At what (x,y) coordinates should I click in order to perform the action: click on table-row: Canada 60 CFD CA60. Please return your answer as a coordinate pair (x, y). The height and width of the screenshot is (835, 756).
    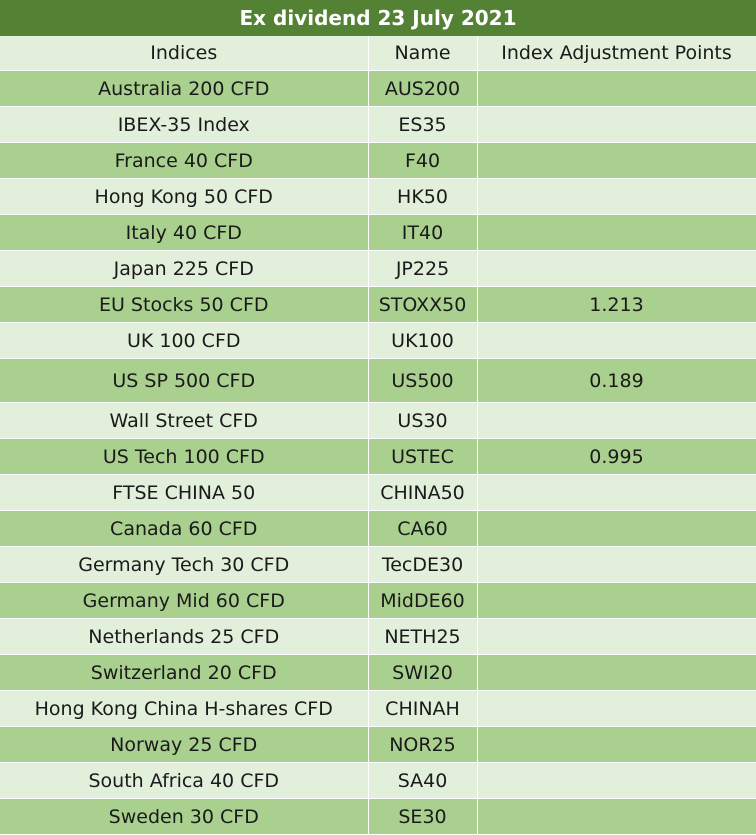
    Looking at the image, I should click on (378, 528).